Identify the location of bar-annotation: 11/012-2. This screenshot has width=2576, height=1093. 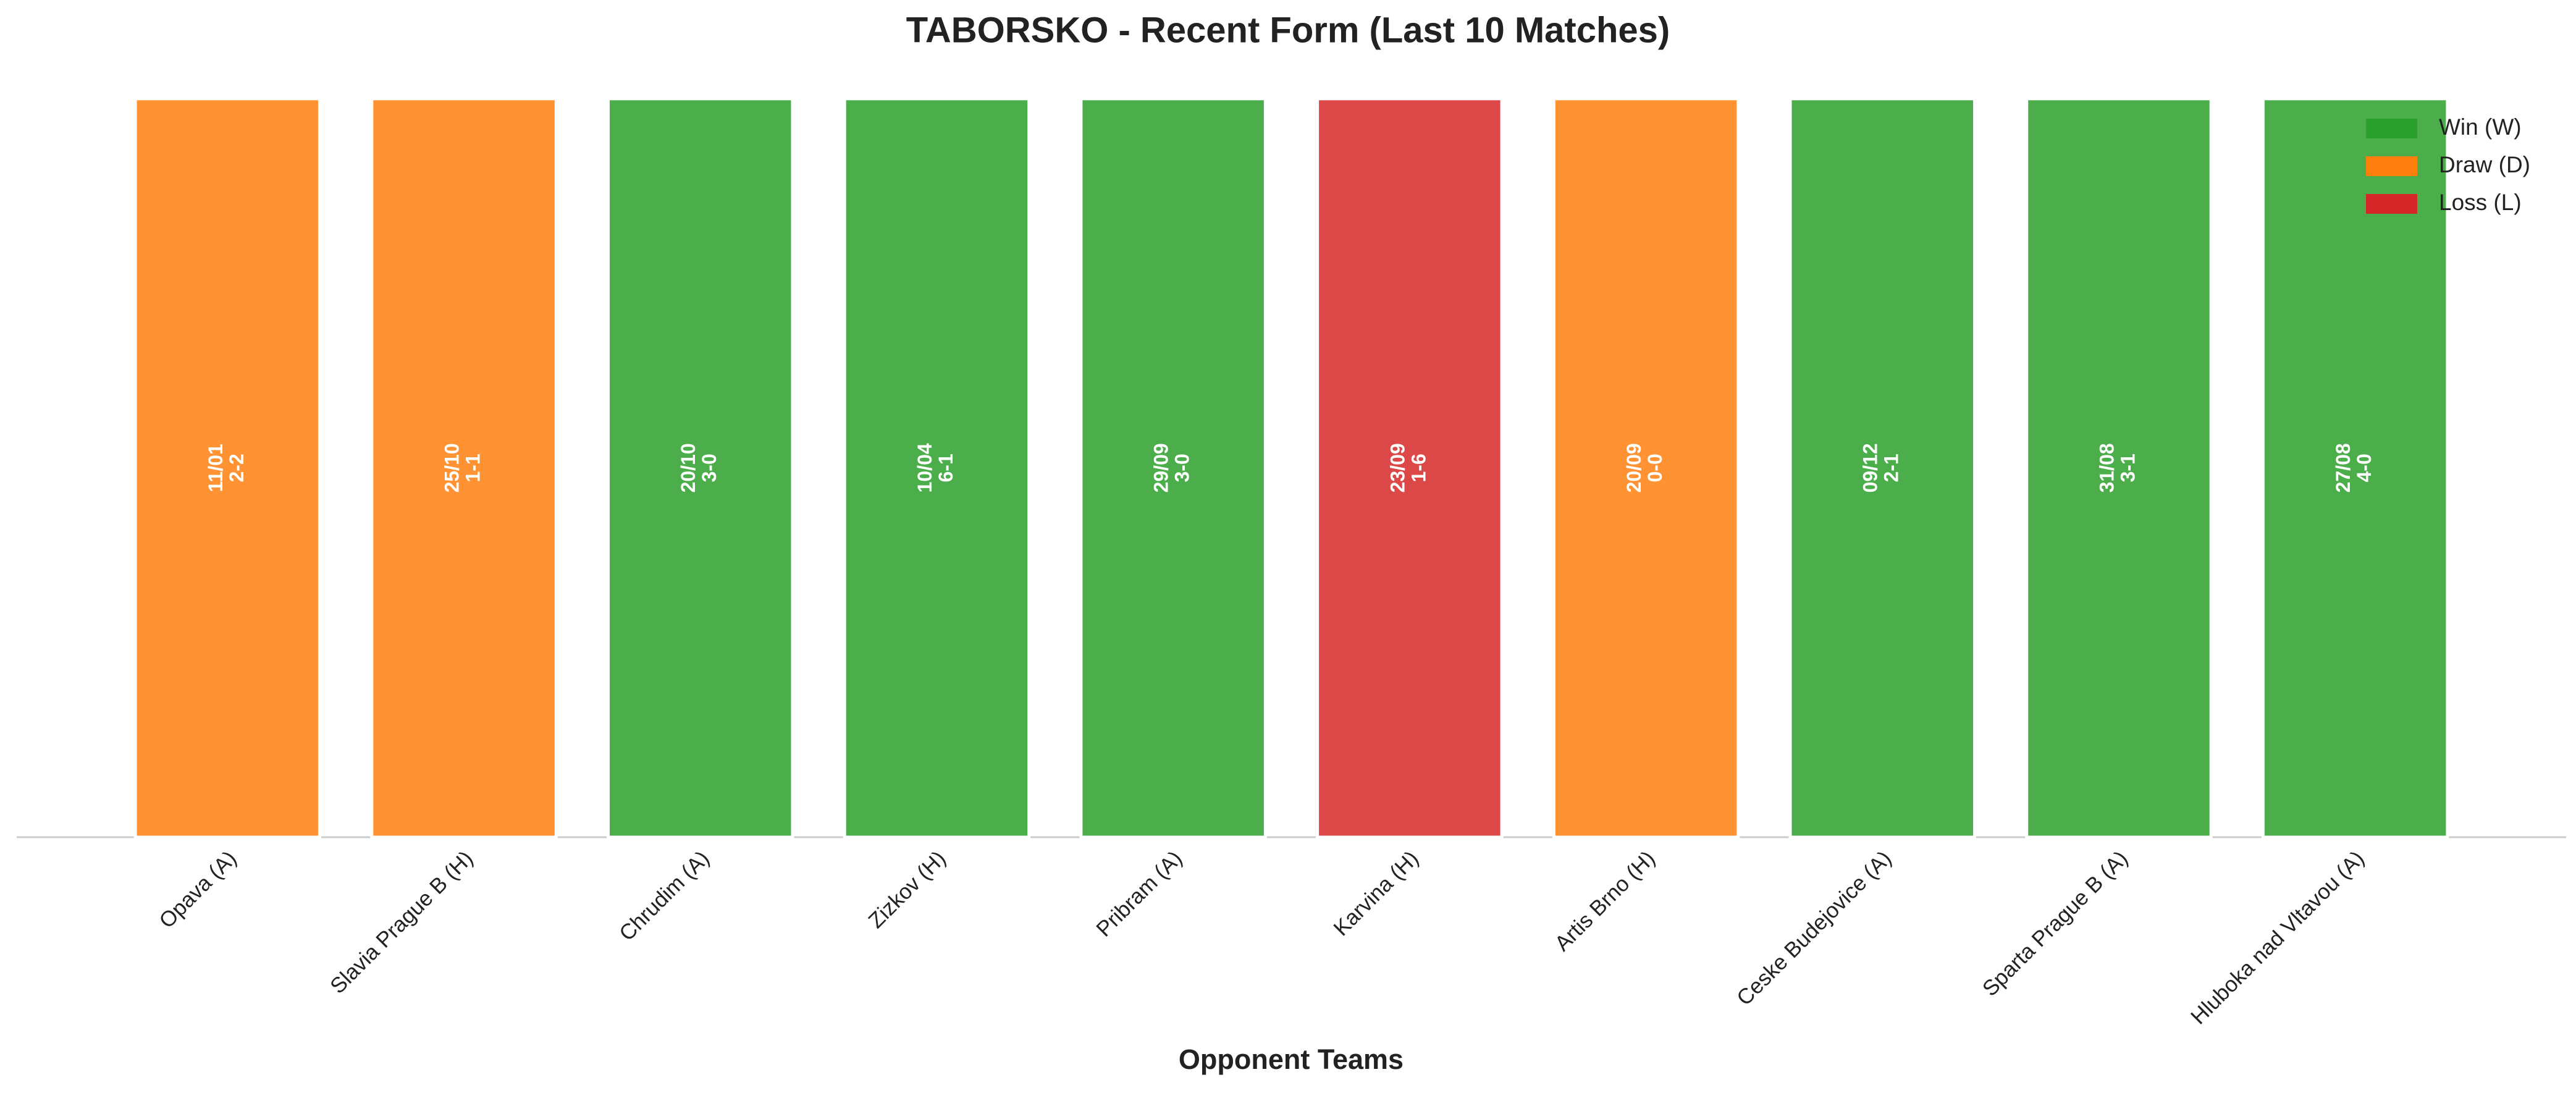
(226, 468).